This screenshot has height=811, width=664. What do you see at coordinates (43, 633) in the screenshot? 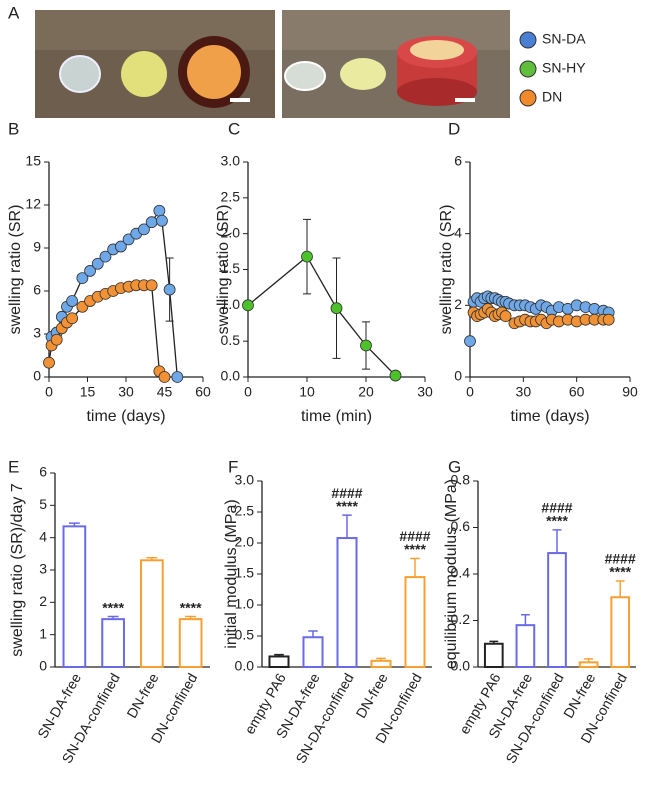
I see `y-tick-label: 1` at bounding box center [43, 633].